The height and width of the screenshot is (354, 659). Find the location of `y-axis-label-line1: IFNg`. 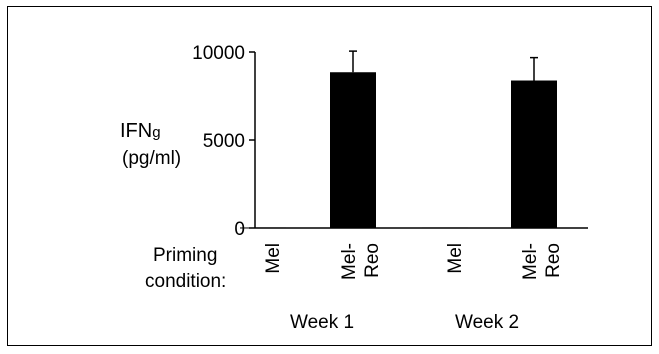

y-axis-label-line1: IFNg is located at coordinates (140, 132).